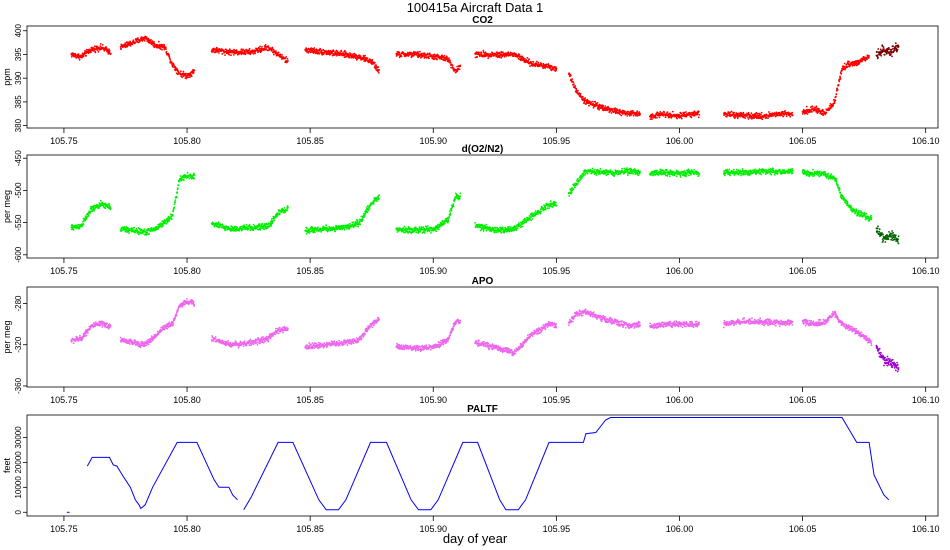 This screenshot has width=950, height=550. I want to click on co2-x-tick-label: 105.95, so click(557, 141).